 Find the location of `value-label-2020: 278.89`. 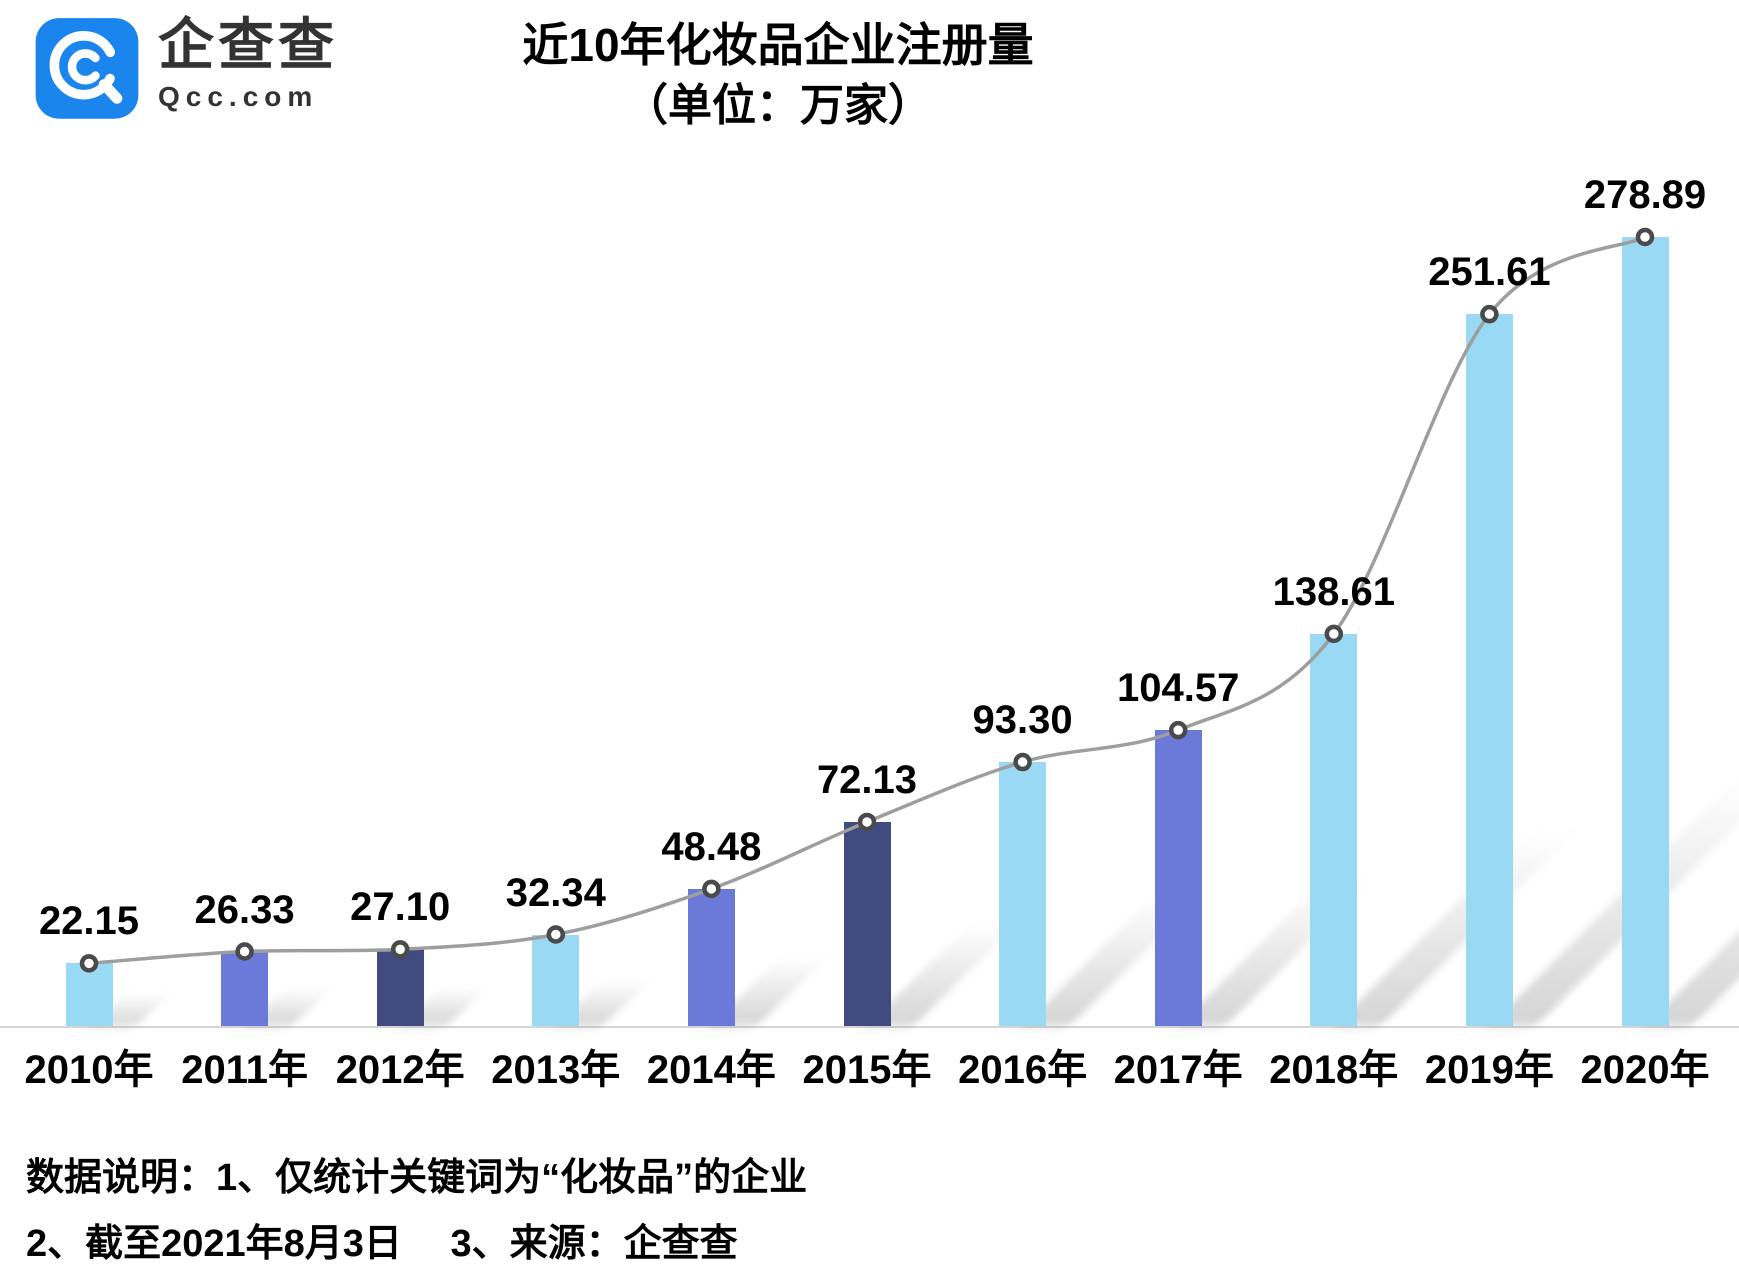

value-label-2020: 278.89 is located at coordinates (1645, 195).